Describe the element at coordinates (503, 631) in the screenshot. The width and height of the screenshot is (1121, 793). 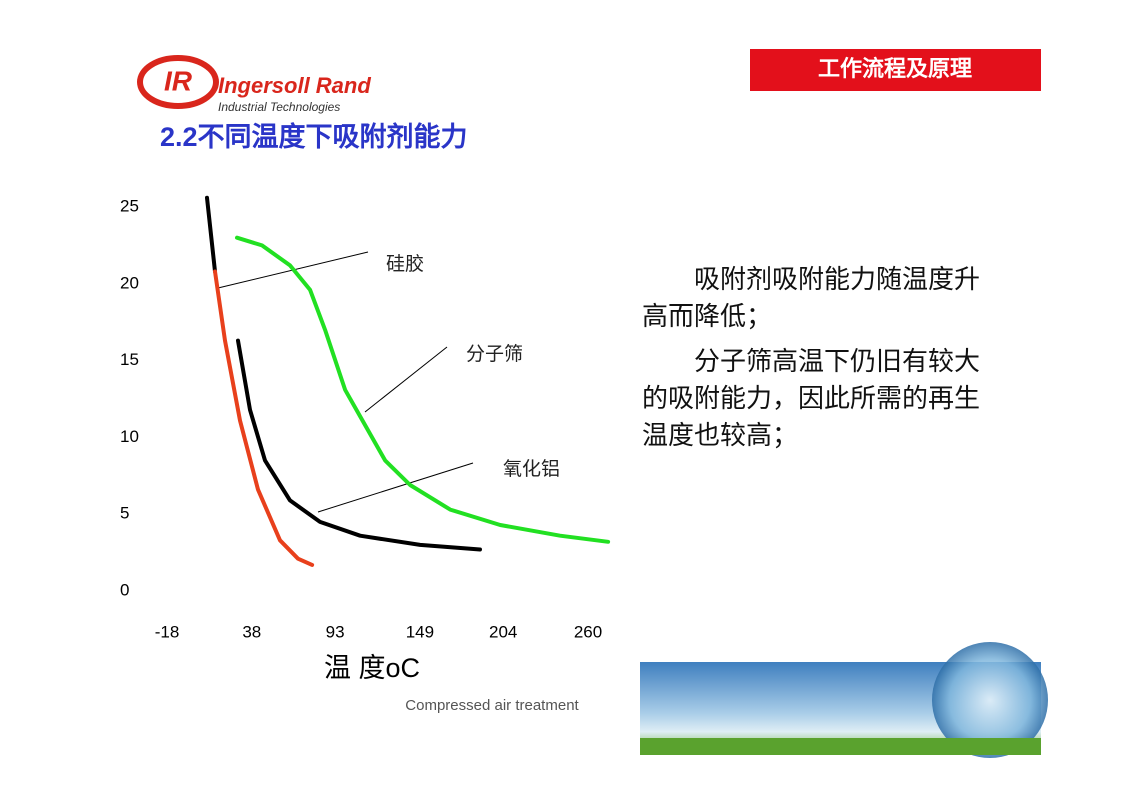
I see `x-tick-label: 204` at that location.